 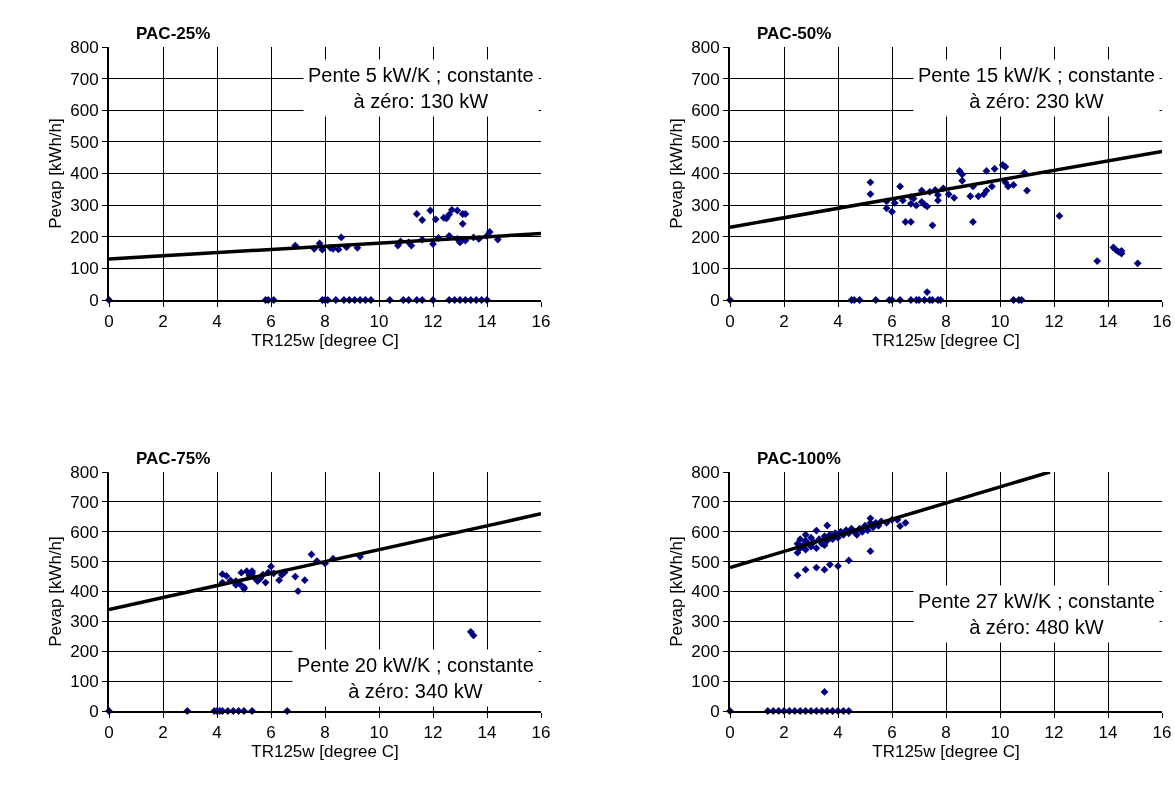 What do you see at coordinates (173, 33) in the screenshot?
I see `chart-title: PAC-25%` at bounding box center [173, 33].